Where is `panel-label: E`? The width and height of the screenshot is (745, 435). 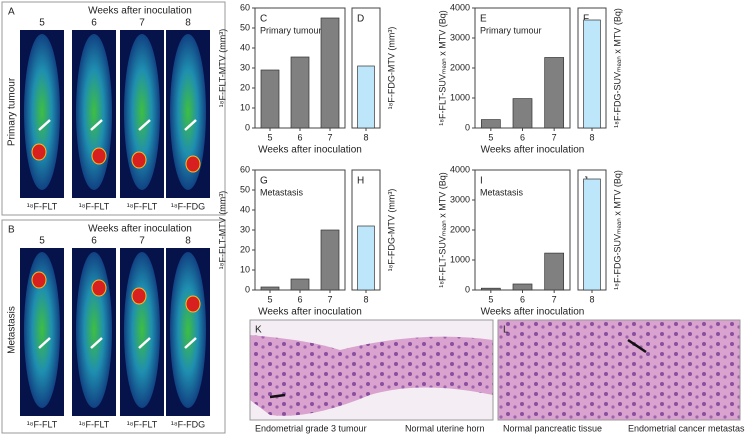 panel-label: E is located at coordinates (483, 19).